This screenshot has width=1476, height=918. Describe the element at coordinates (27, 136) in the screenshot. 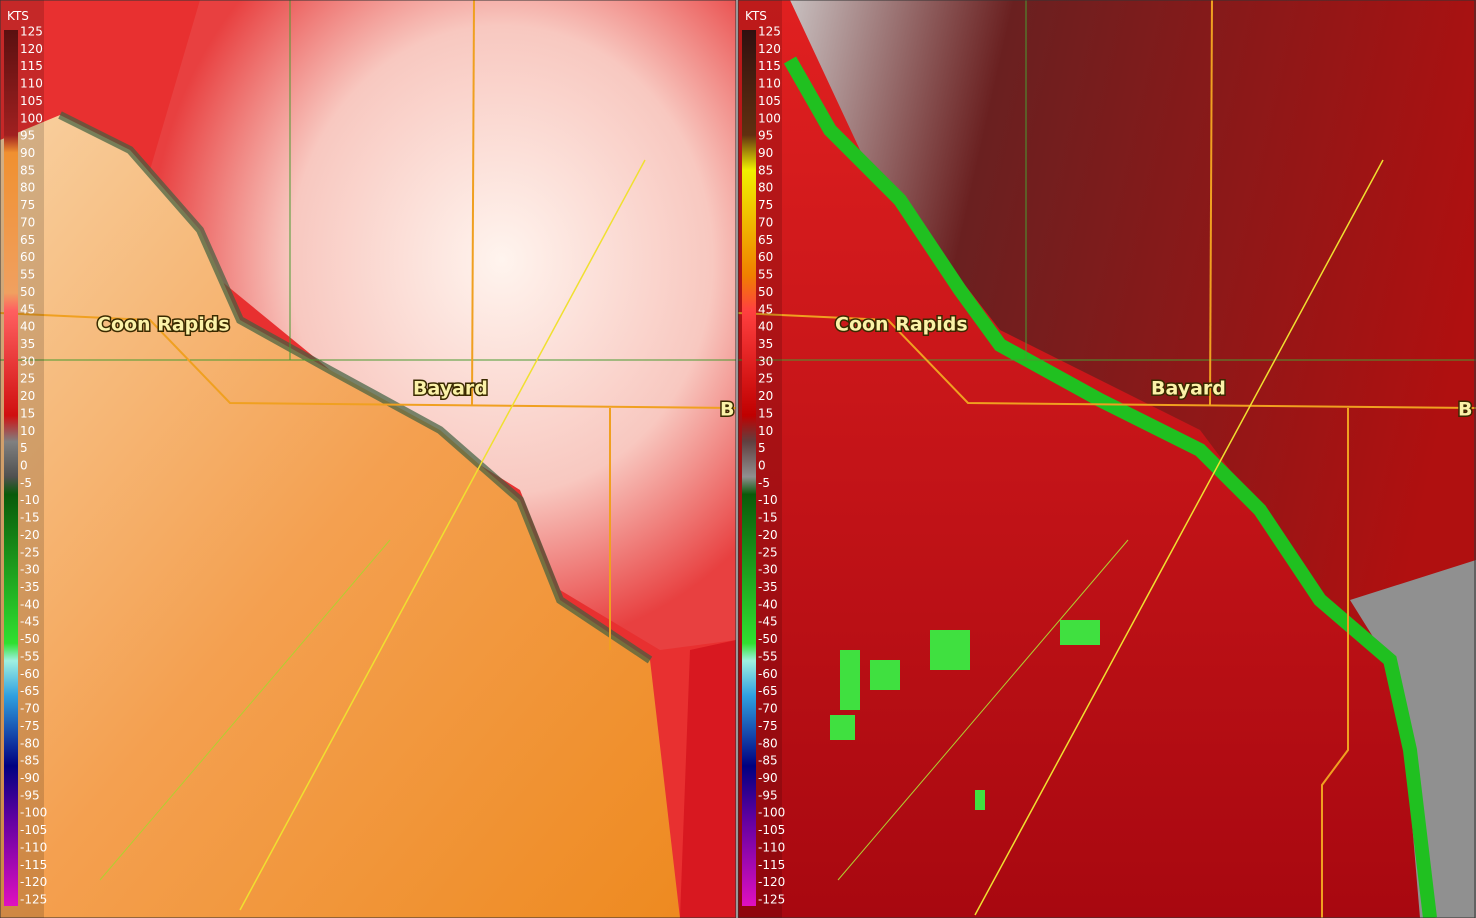

I see `legend-tick-label: 95` at that location.